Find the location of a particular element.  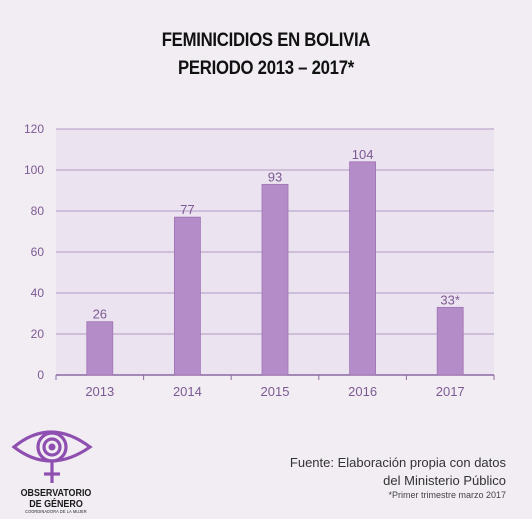

bar-2016 is located at coordinates (363, 268).